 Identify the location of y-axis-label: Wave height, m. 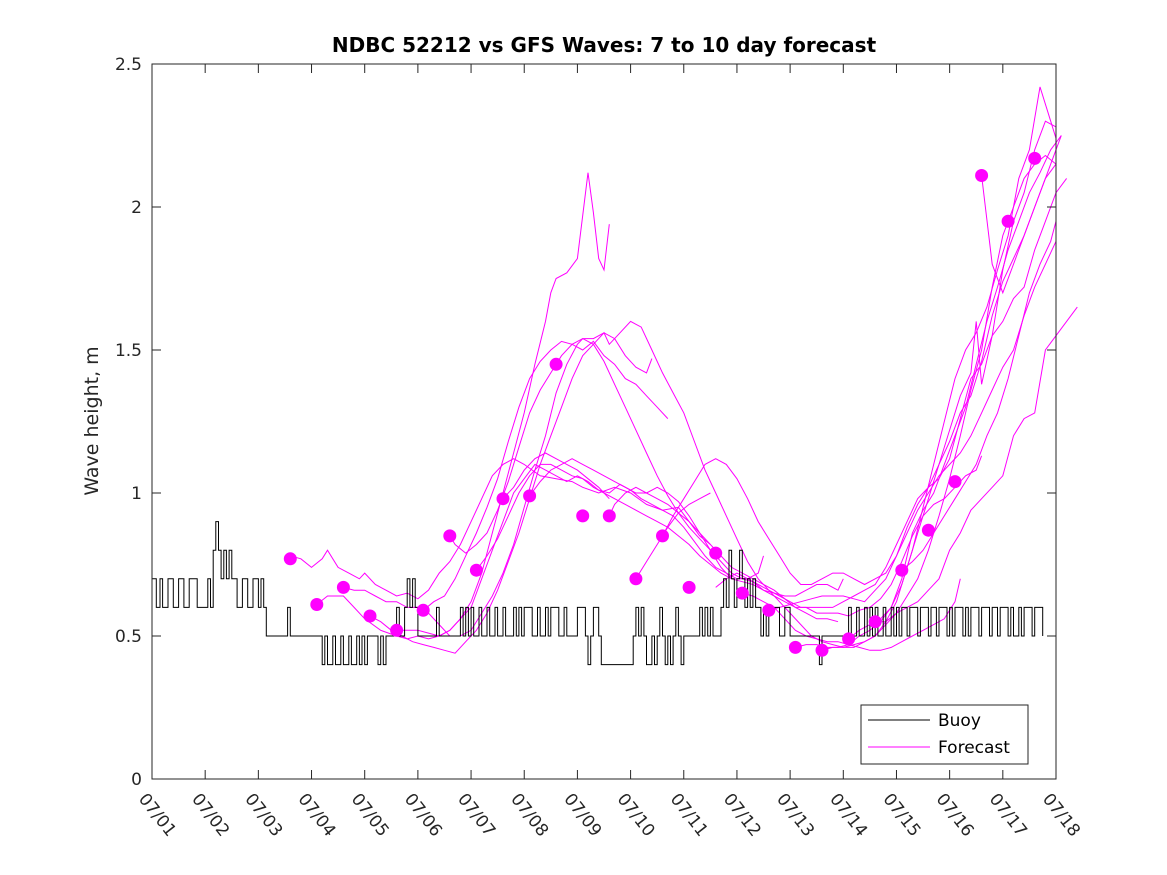
(92, 420).